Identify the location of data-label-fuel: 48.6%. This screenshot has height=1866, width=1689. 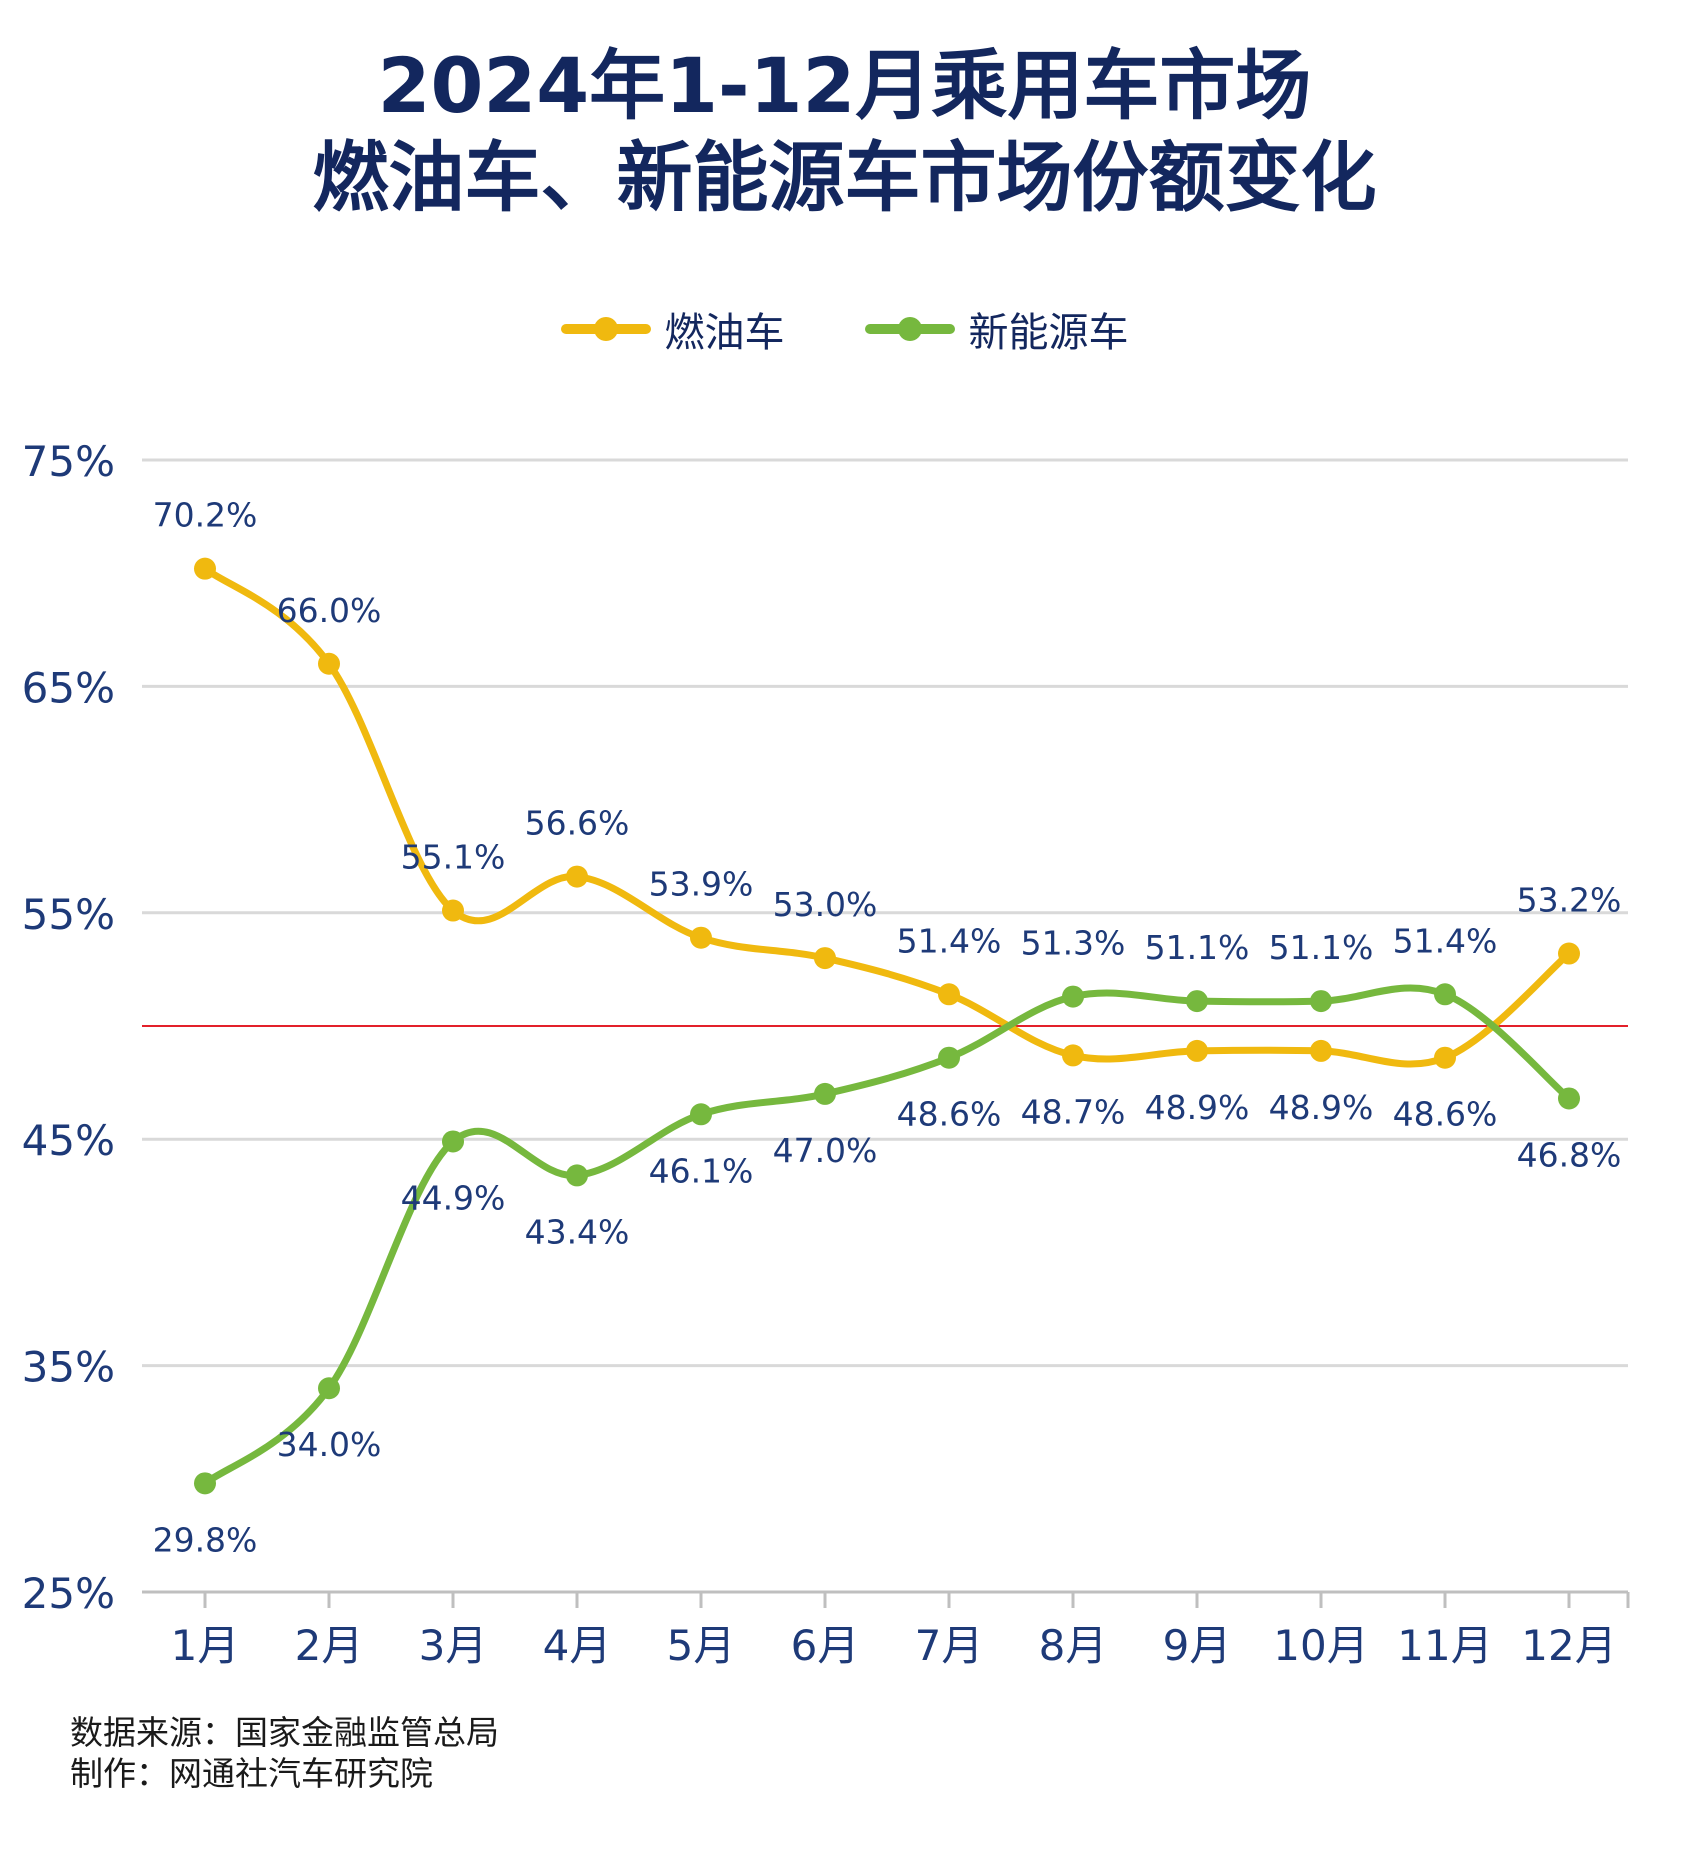
(1445, 1114).